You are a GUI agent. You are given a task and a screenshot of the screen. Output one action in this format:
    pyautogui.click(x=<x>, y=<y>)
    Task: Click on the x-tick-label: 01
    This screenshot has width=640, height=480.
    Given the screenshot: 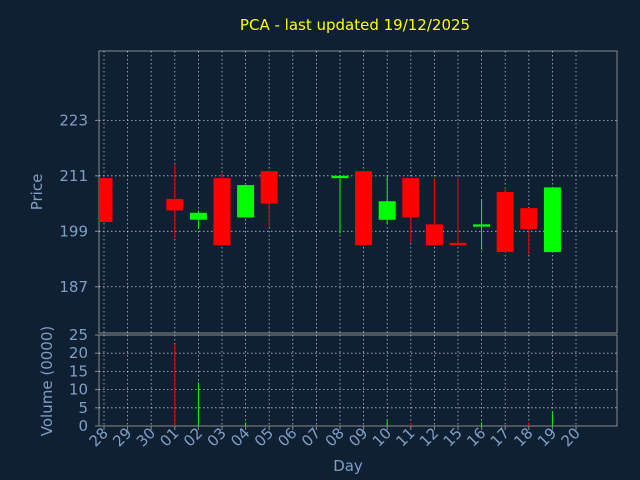 What is the action you would take?
    pyautogui.click(x=169, y=437)
    